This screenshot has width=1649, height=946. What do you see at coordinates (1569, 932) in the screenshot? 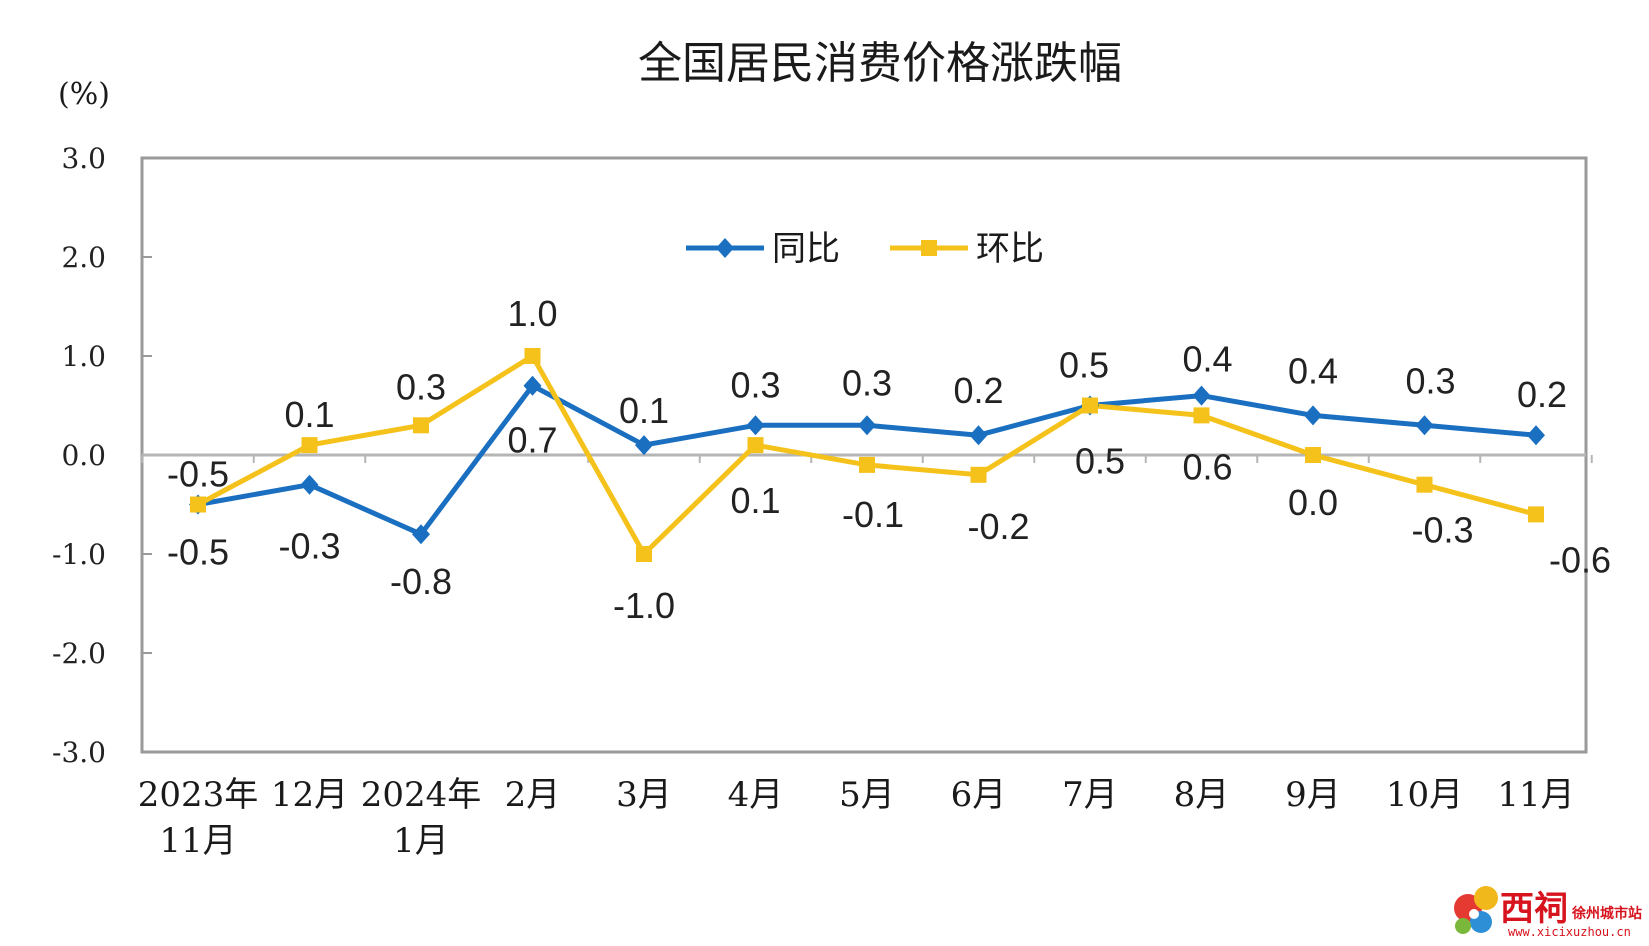
I see `watermark-url: www.xicixuzhou.cn` at bounding box center [1569, 932].